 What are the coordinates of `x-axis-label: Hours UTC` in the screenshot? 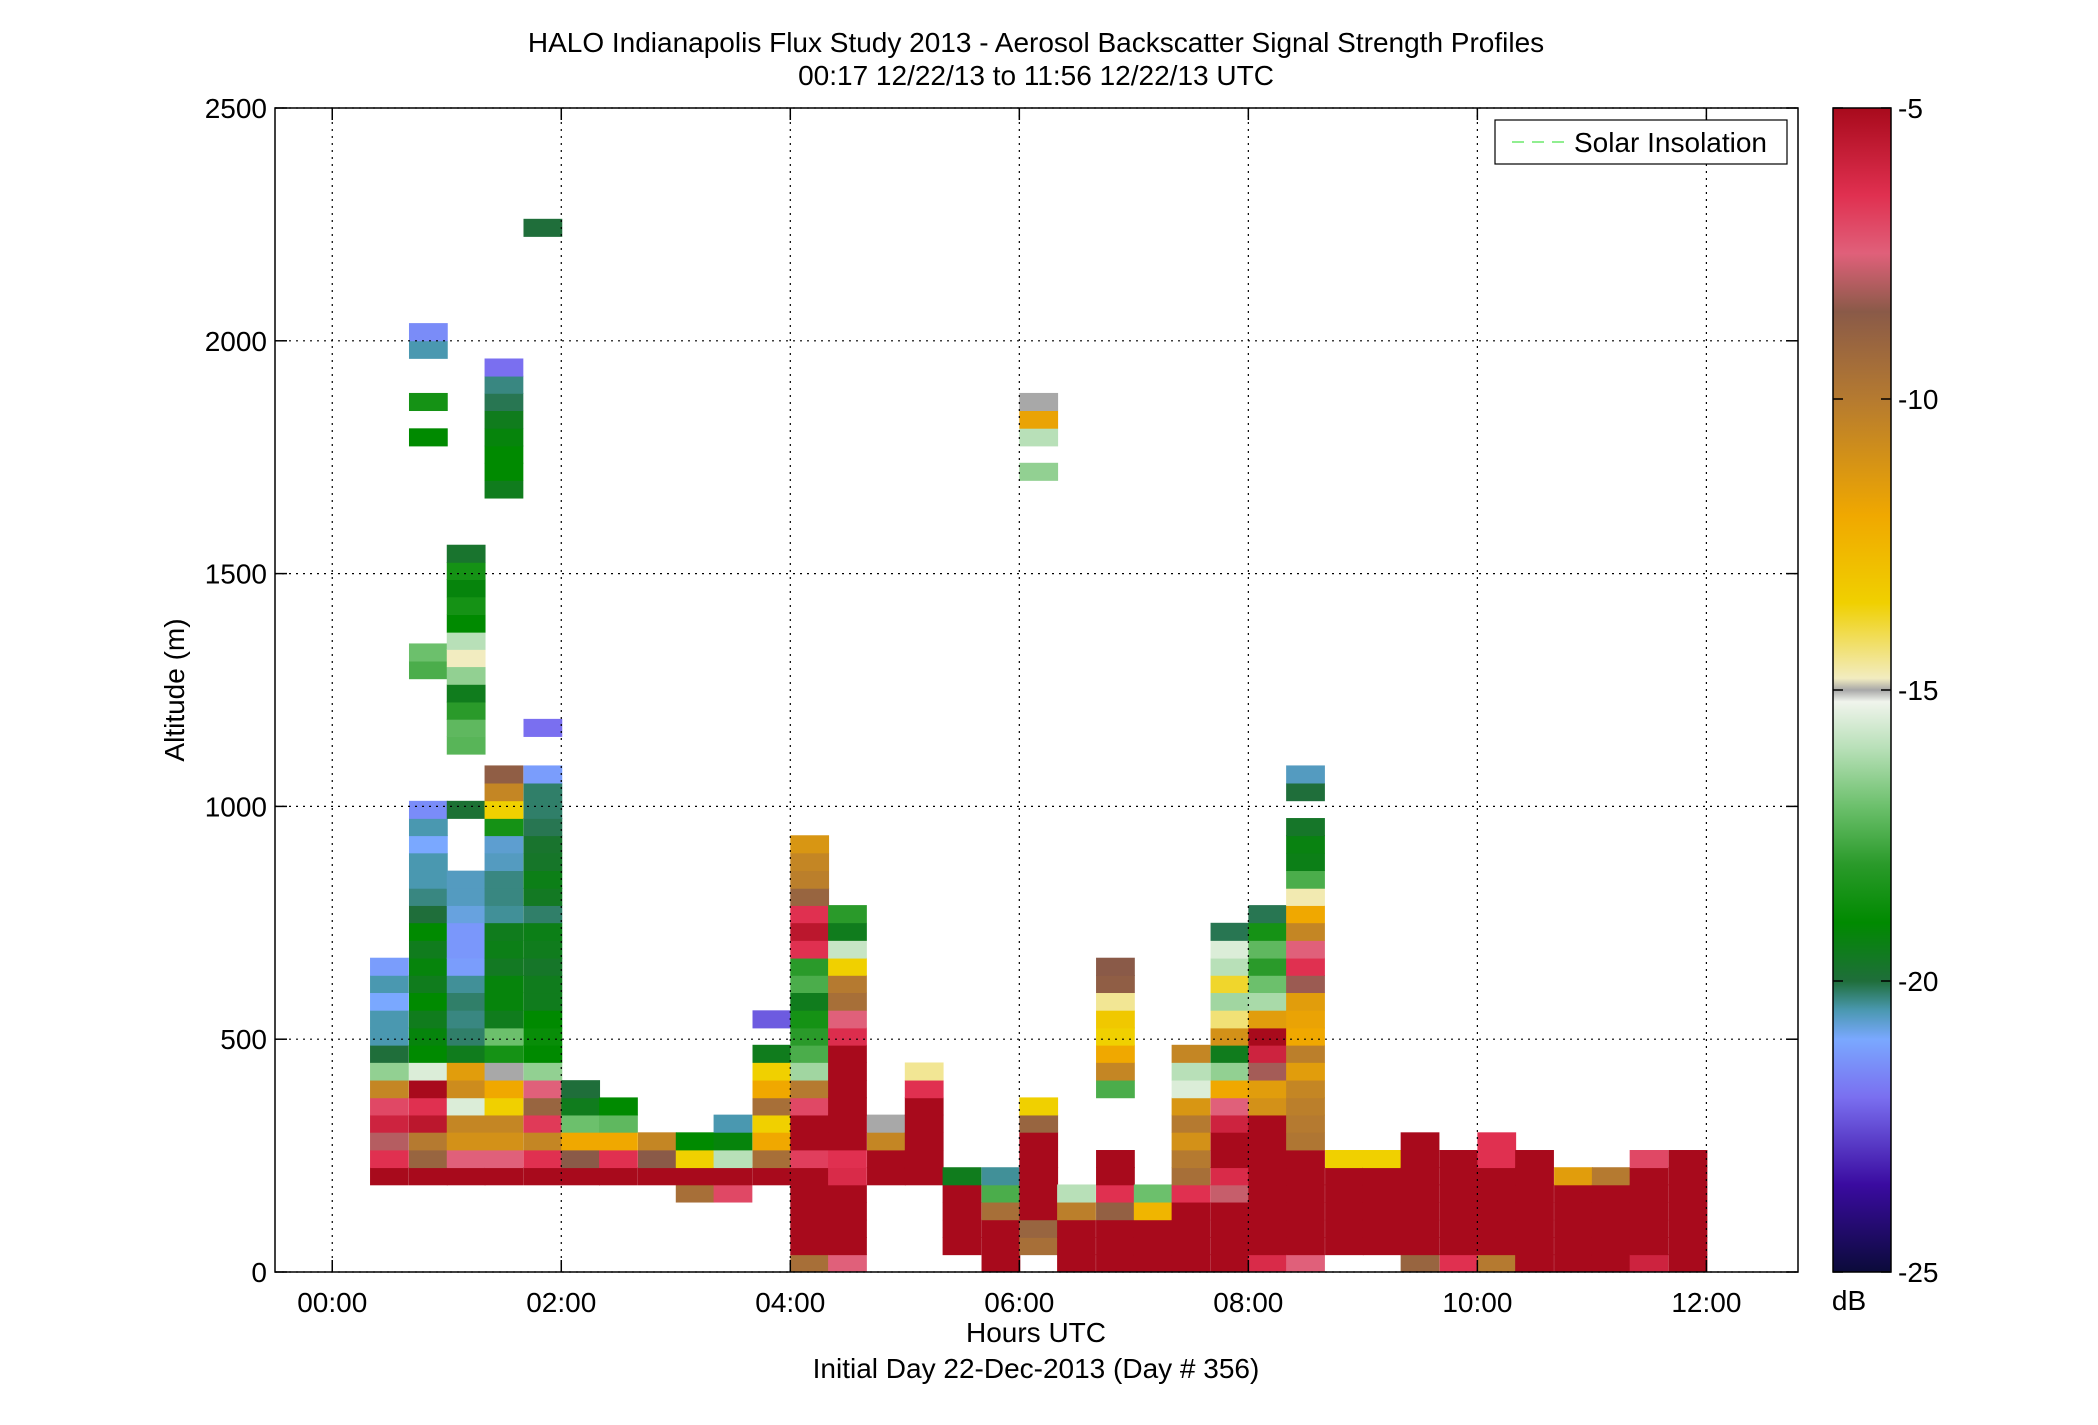 It's located at (1036, 1332).